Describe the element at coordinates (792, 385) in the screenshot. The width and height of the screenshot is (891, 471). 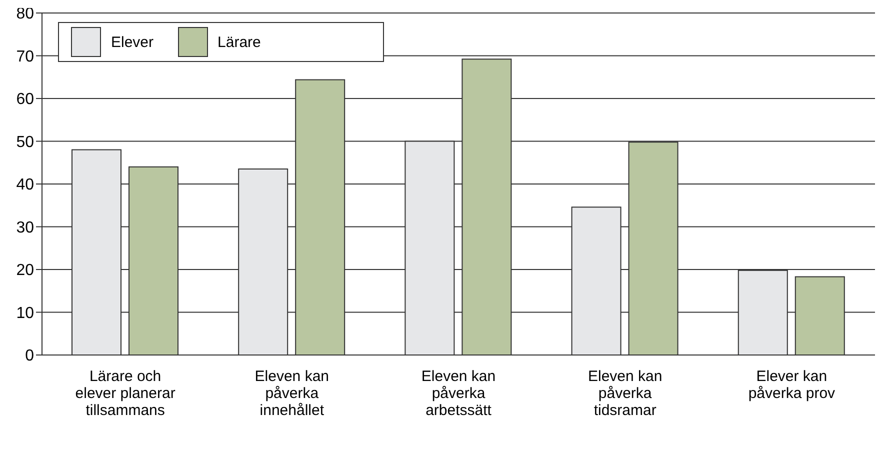
I see `x-tick-label: Elever kan påverka prov` at that location.